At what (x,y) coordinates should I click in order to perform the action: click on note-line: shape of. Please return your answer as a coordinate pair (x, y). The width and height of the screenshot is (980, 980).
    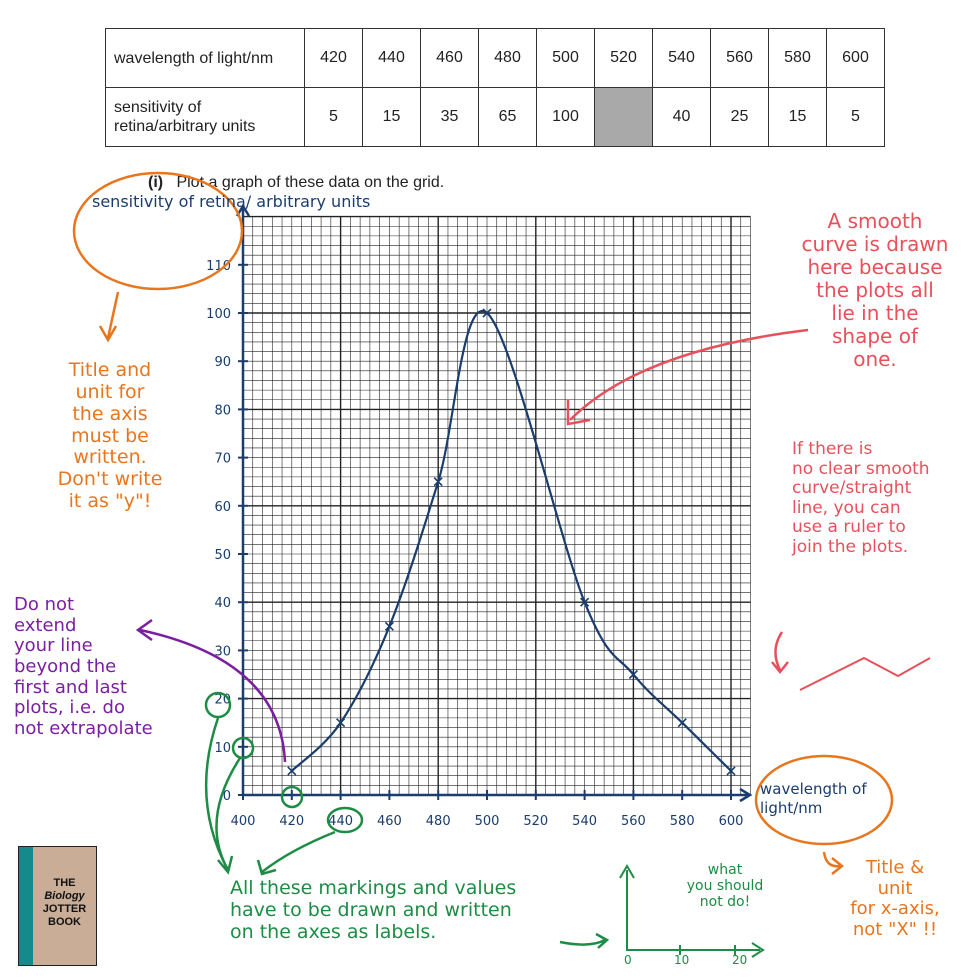
    Looking at the image, I should click on (875, 336).